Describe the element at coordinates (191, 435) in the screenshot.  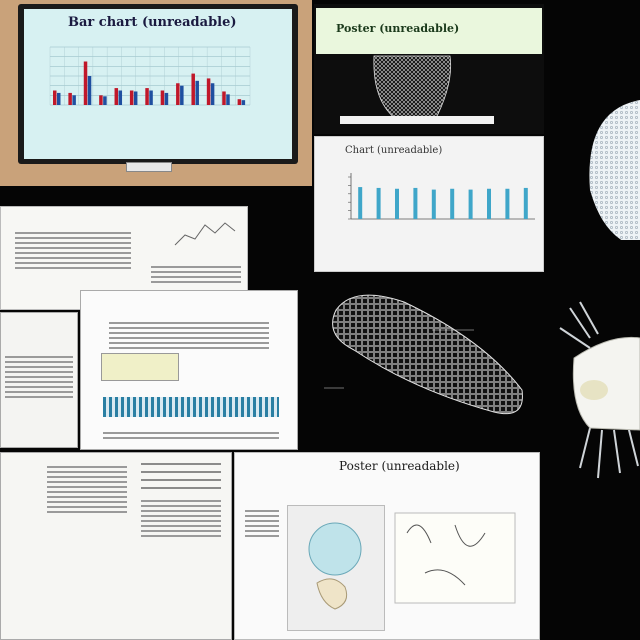
I see `middle-doc-footer` at that location.